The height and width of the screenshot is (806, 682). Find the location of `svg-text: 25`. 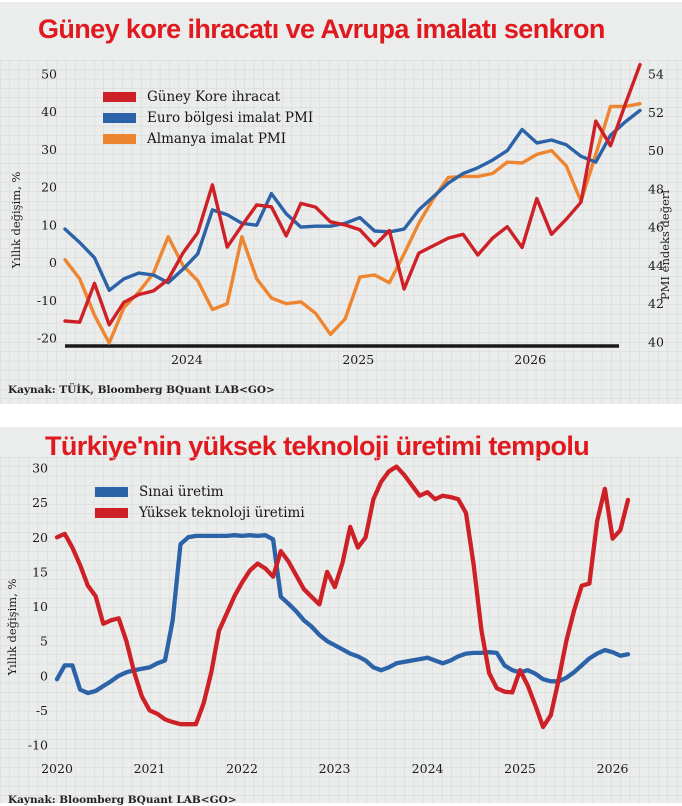

svg-text: 25 is located at coordinates (40, 502).